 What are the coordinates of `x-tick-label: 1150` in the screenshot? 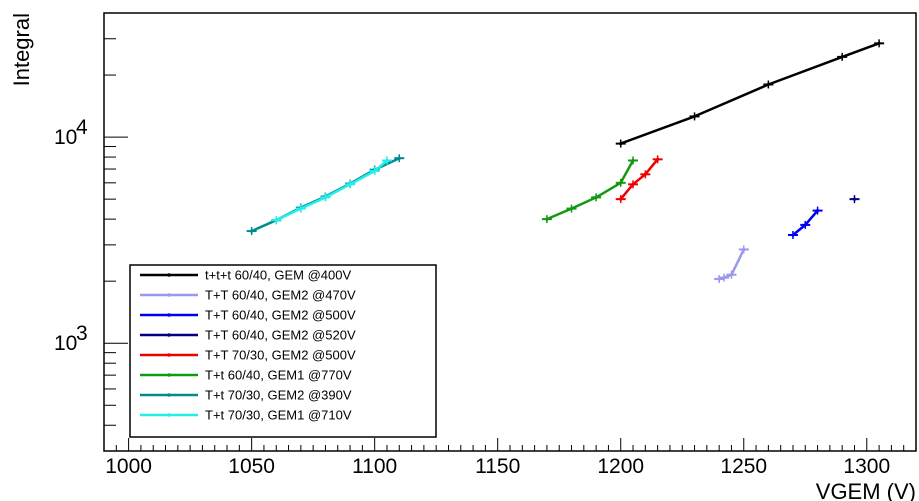 It's located at (497, 466).